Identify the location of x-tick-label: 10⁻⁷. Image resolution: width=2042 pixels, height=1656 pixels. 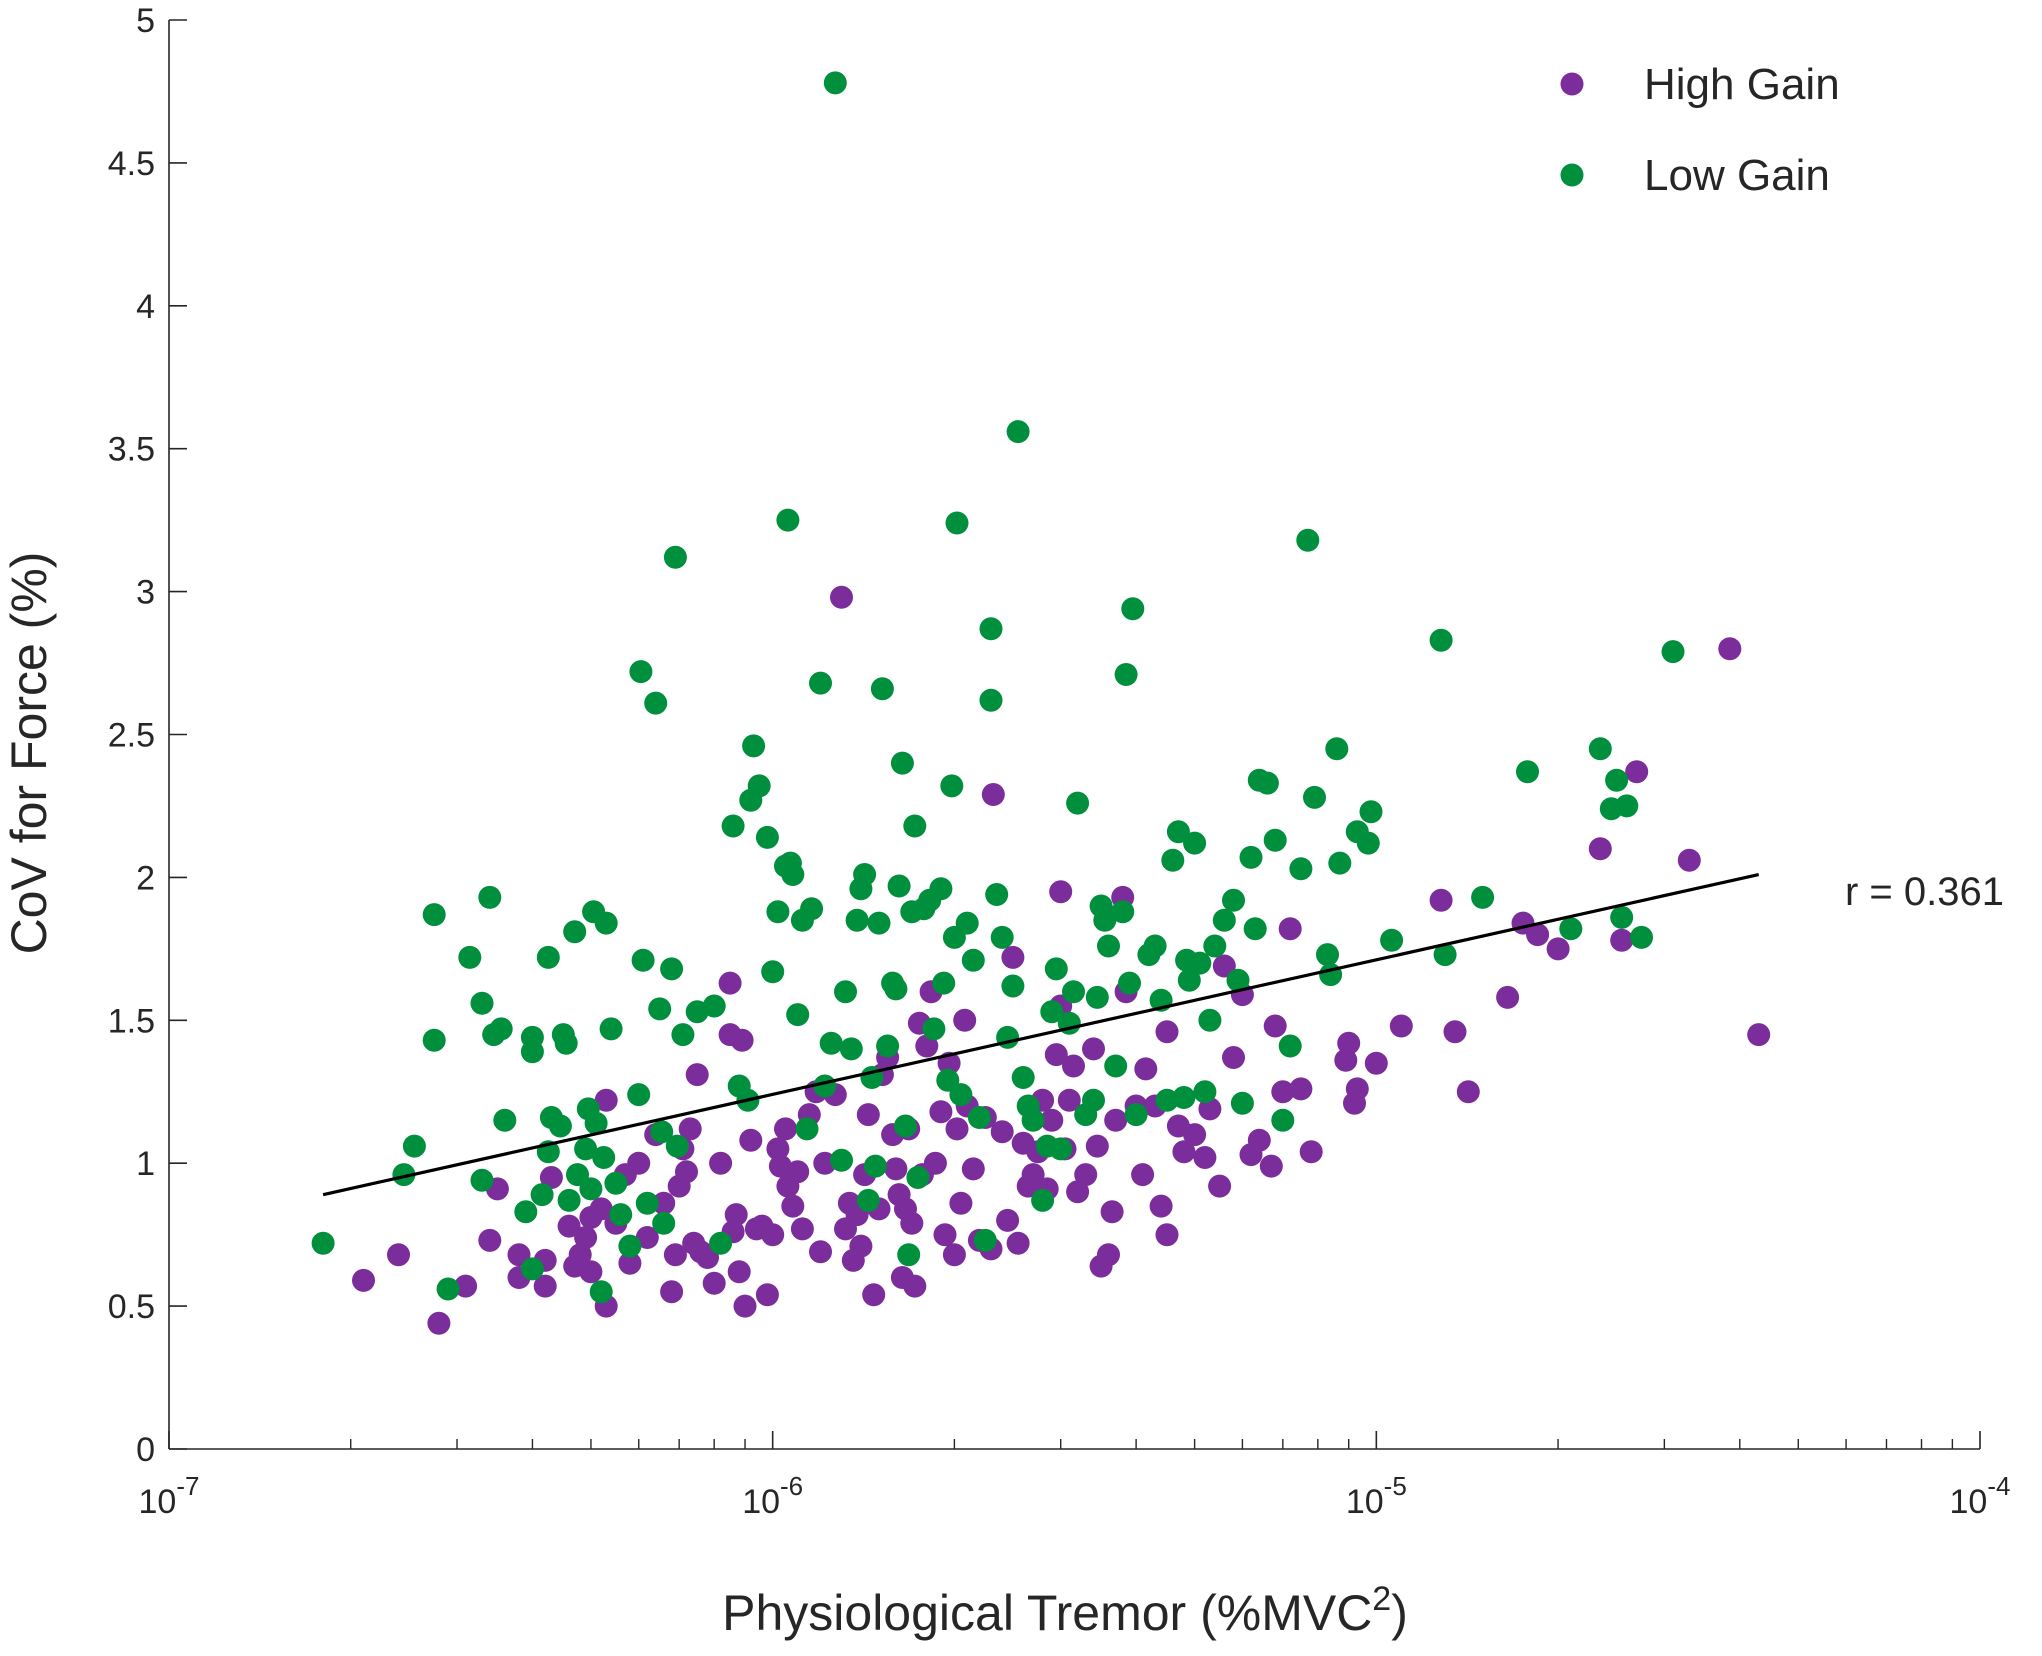
(169, 1496).